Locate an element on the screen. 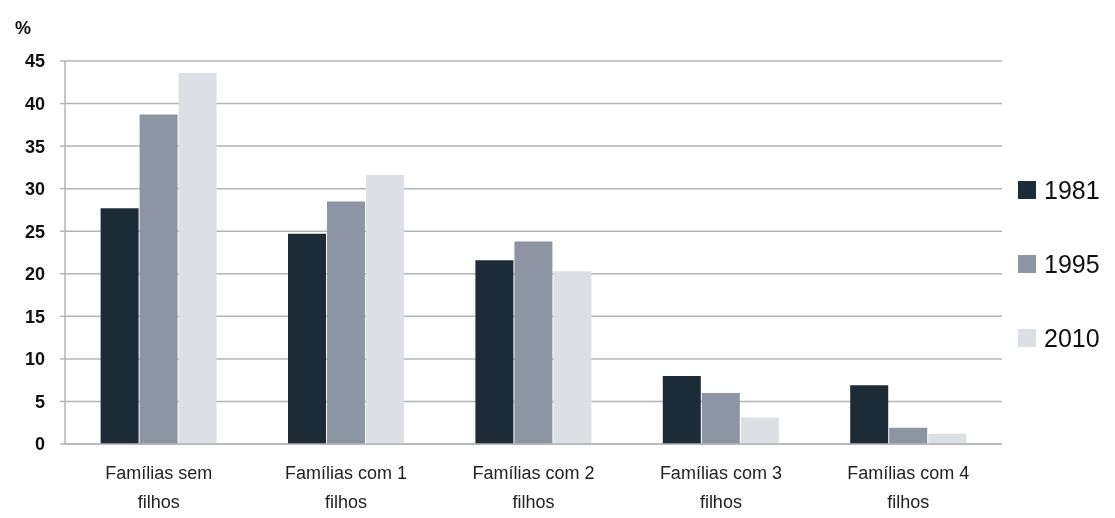 The image size is (1115, 518). legend-label: 1981 is located at coordinates (1072, 190).